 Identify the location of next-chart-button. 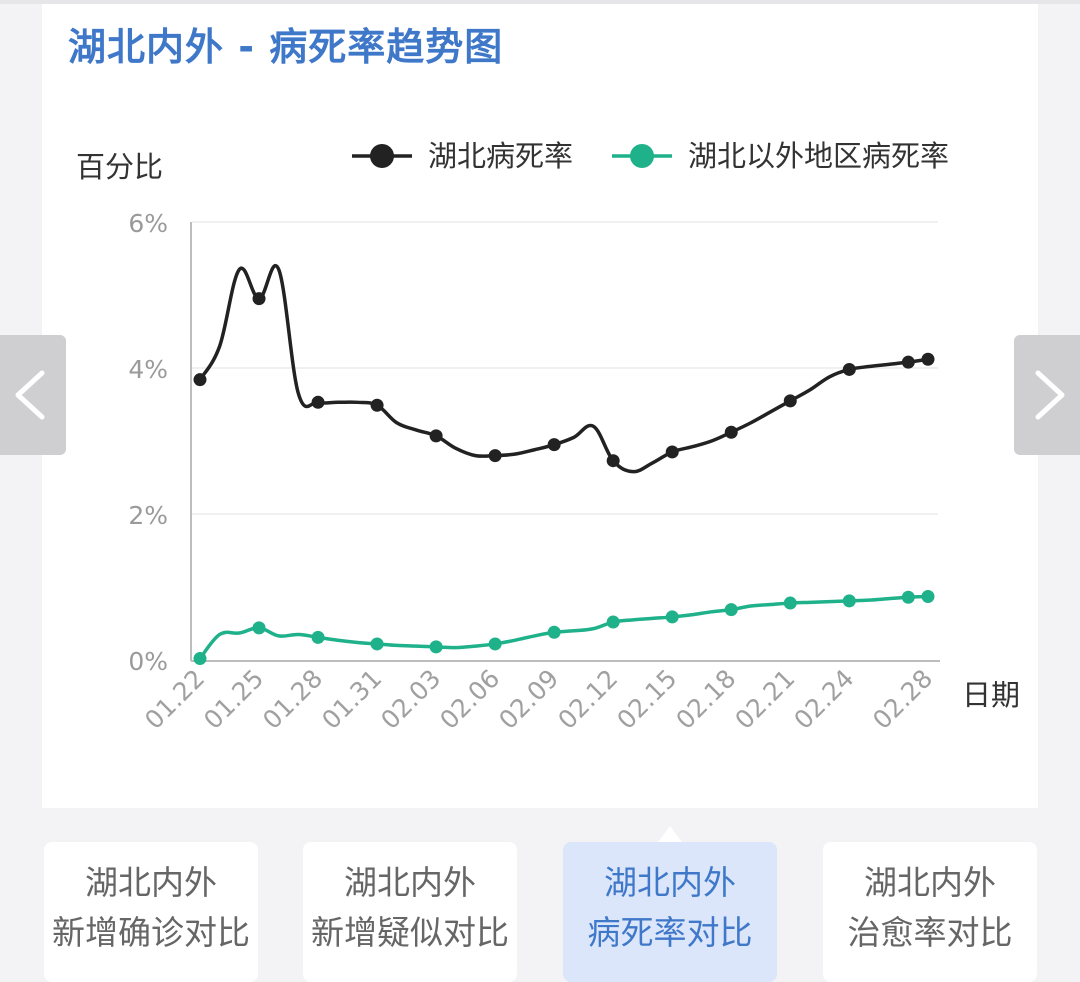
(1047, 395).